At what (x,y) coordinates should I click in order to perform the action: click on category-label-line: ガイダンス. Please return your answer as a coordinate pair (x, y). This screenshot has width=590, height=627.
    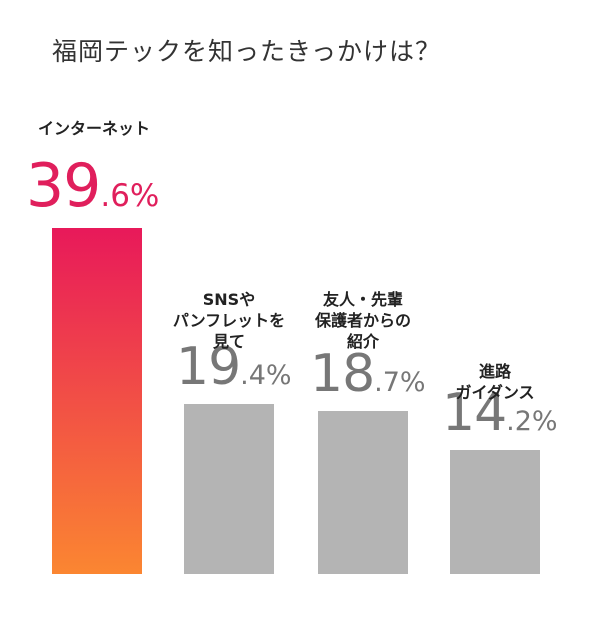
    Looking at the image, I should click on (495, 392).